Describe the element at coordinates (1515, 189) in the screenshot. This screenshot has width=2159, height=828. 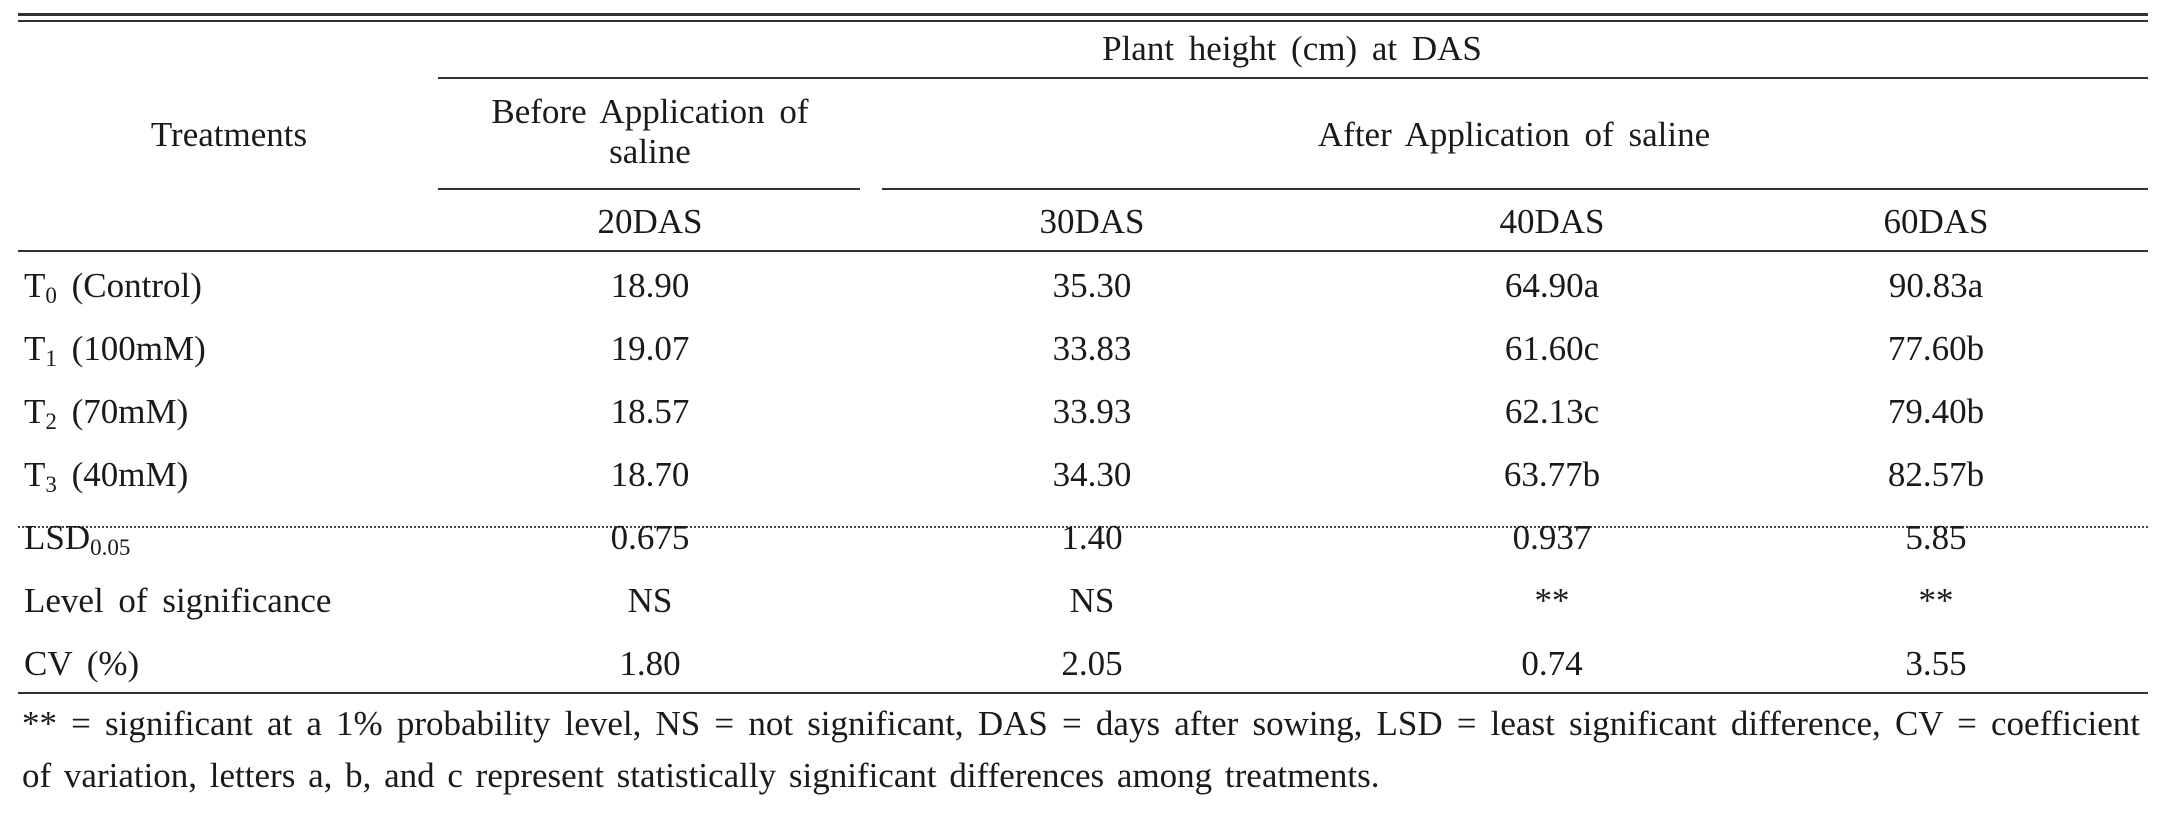
I see `group-after-rule` at that location.